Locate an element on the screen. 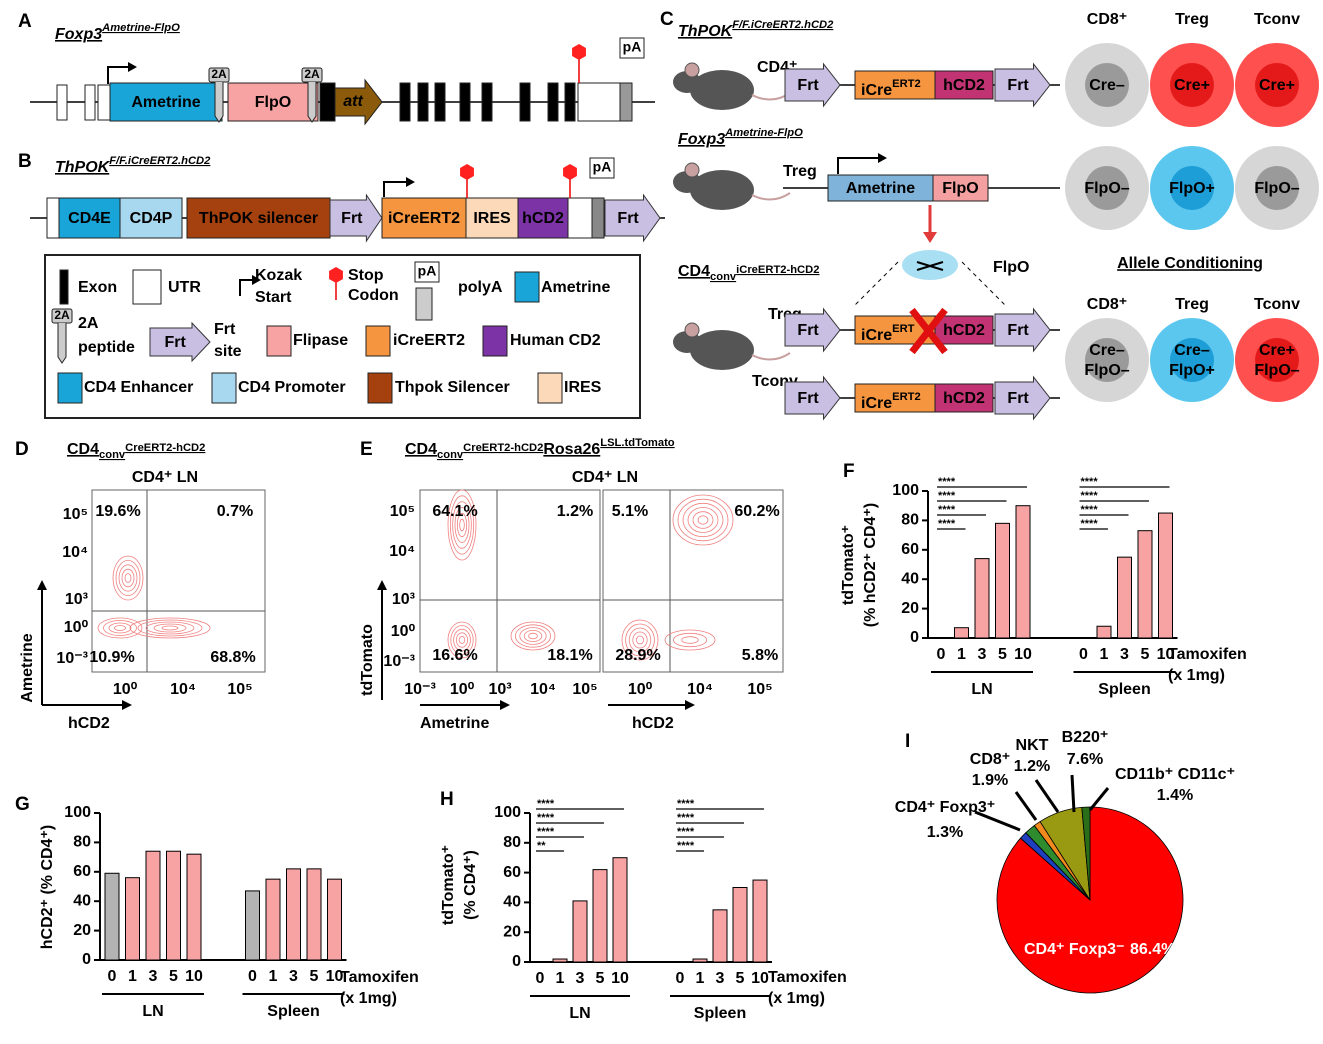 The width and height of the screenshot is (1323, 1044). slice-value: 1.4% is located at coordinates (1175, 795).